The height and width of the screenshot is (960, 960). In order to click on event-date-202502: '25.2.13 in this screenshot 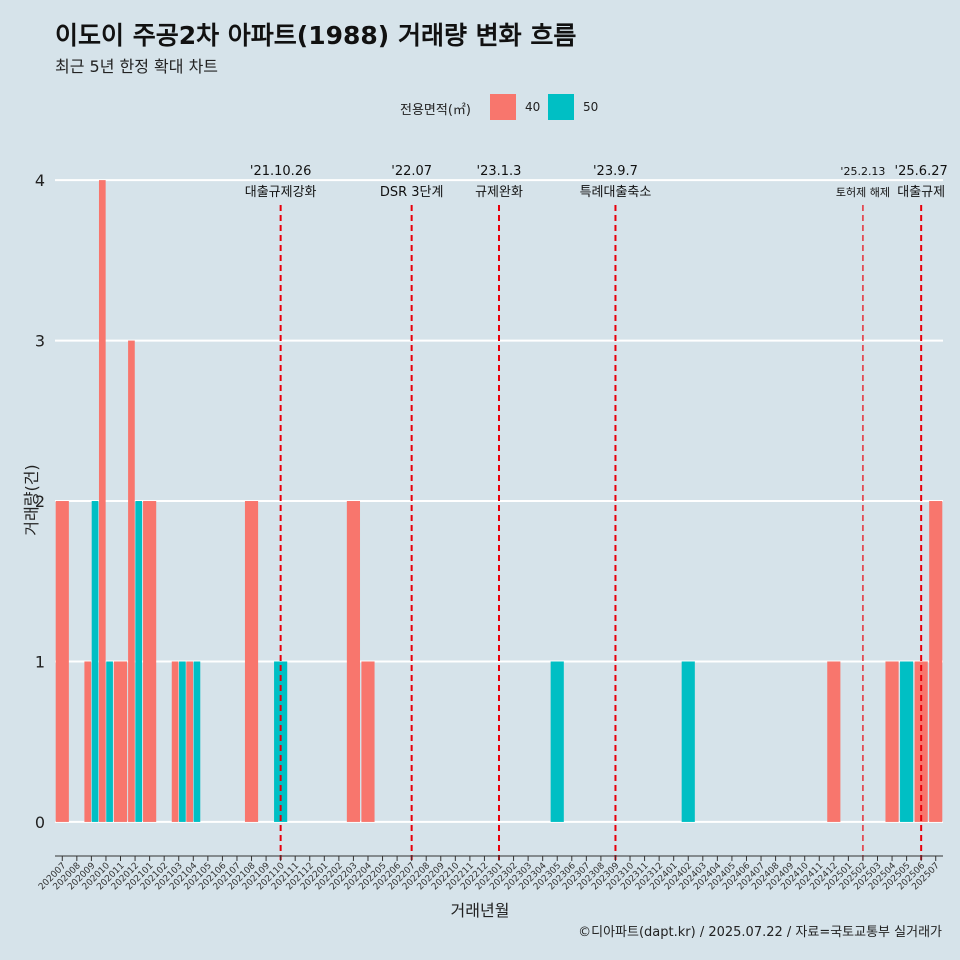, I will do `click(862, 171)`.